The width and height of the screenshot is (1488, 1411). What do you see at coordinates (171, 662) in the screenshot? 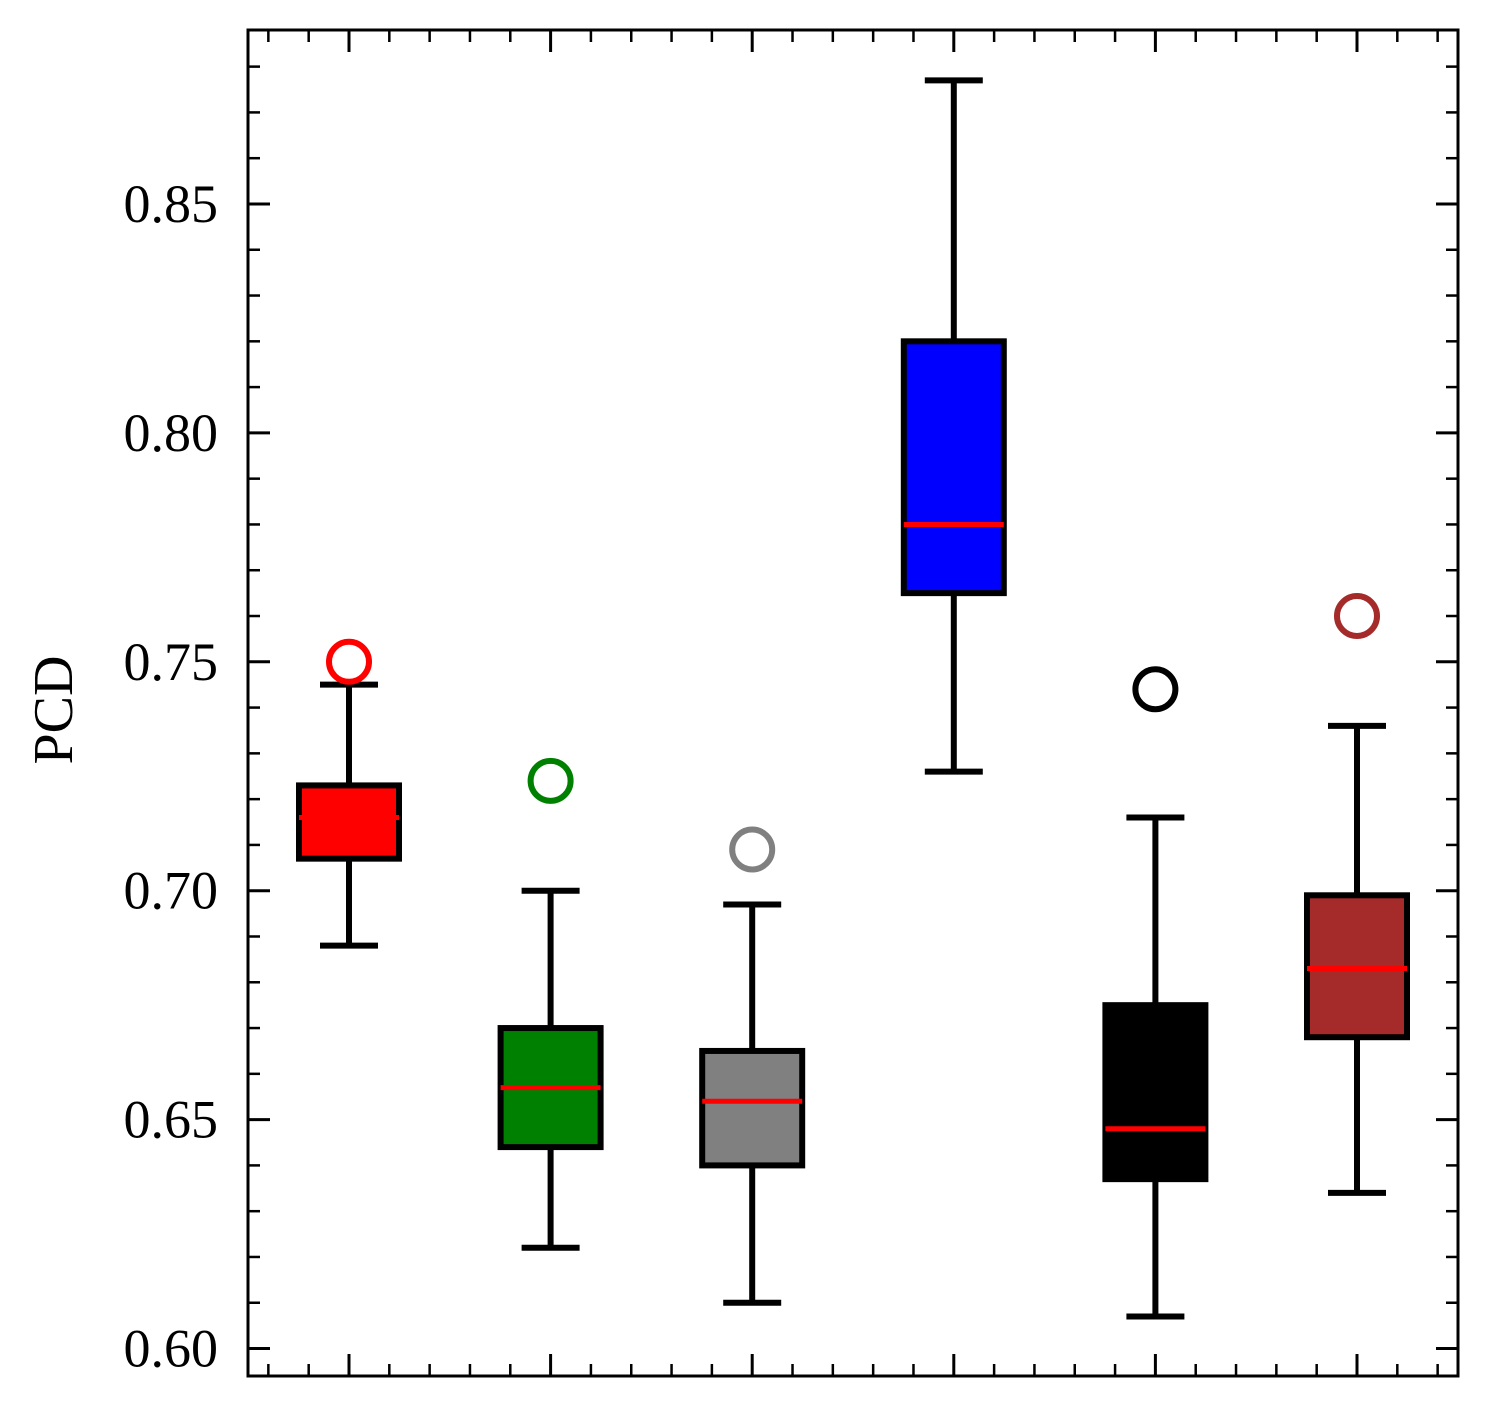
I see `y-tick-label: 0.75` at bounding box center [171, 662].